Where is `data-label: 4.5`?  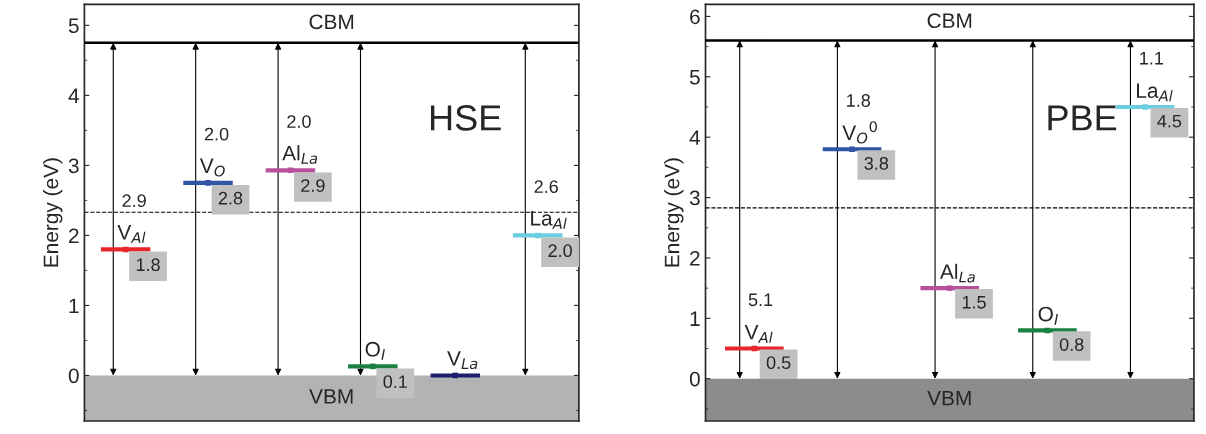
data-label: 4.5 is located at coordinates (1169, 121).